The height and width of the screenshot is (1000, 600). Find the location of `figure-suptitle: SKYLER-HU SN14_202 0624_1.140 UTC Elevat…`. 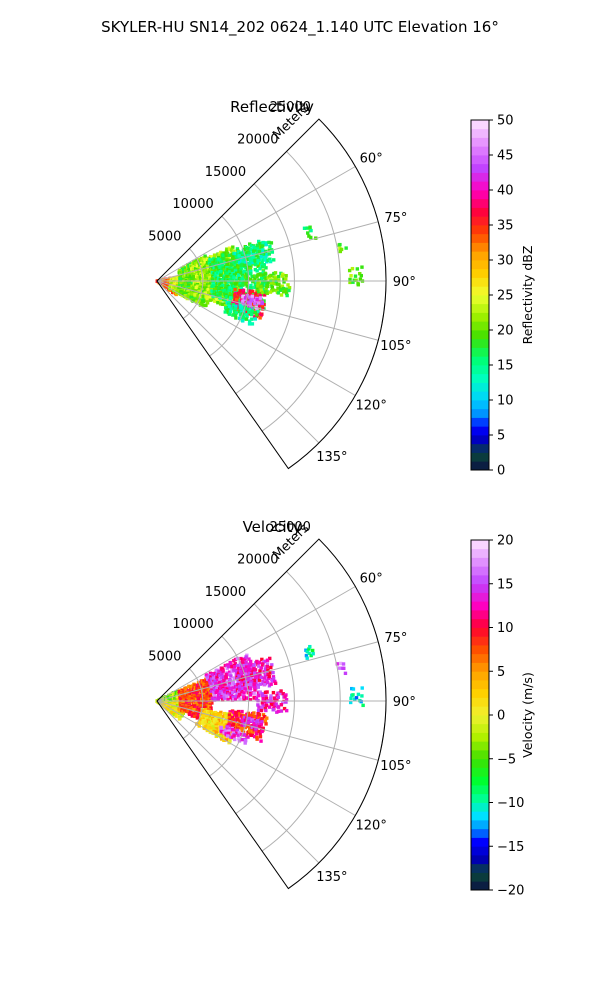

figure-suptitle: SKYLER-HU SN14_202 0624_1.140 UTC Elevat… is located at coordinates (300, 27).